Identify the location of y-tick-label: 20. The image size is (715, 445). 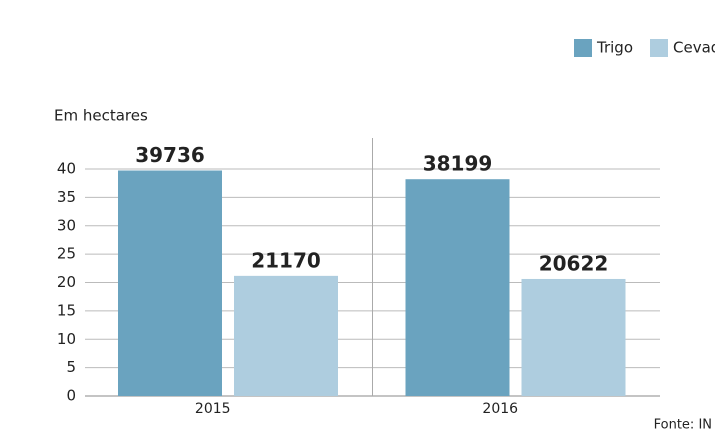
(66, 282).